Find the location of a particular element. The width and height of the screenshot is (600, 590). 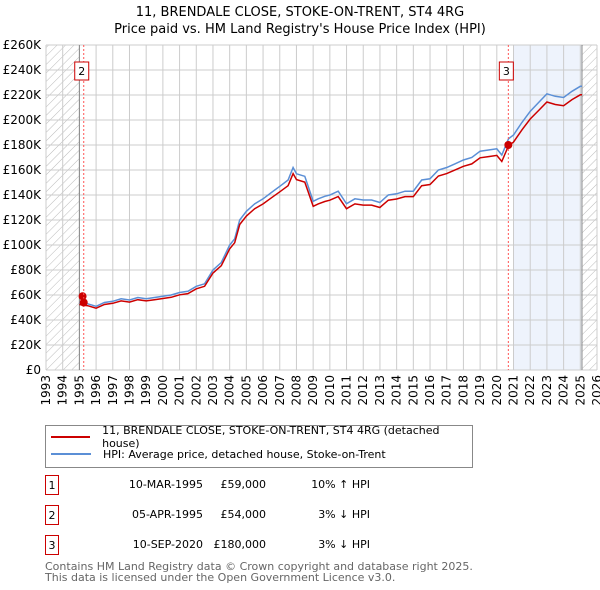

x-tick-label: 2018 is located at coordinates (463, 390).